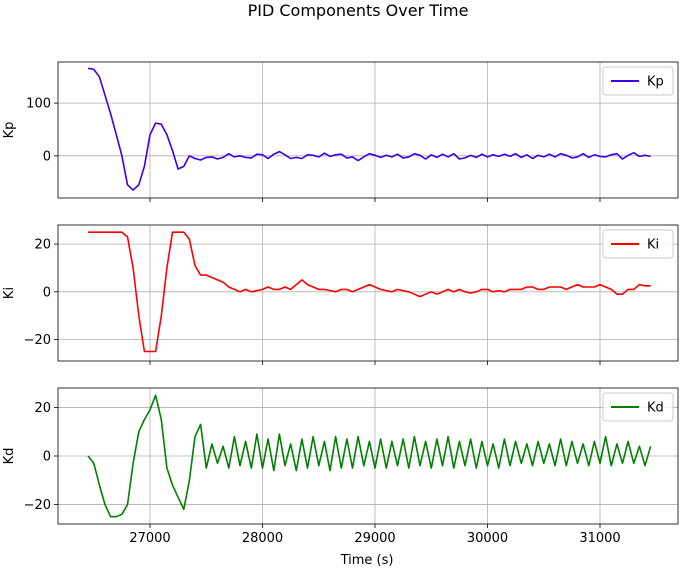  I want to click on x-tick-label: 28000, so click(262, 538).